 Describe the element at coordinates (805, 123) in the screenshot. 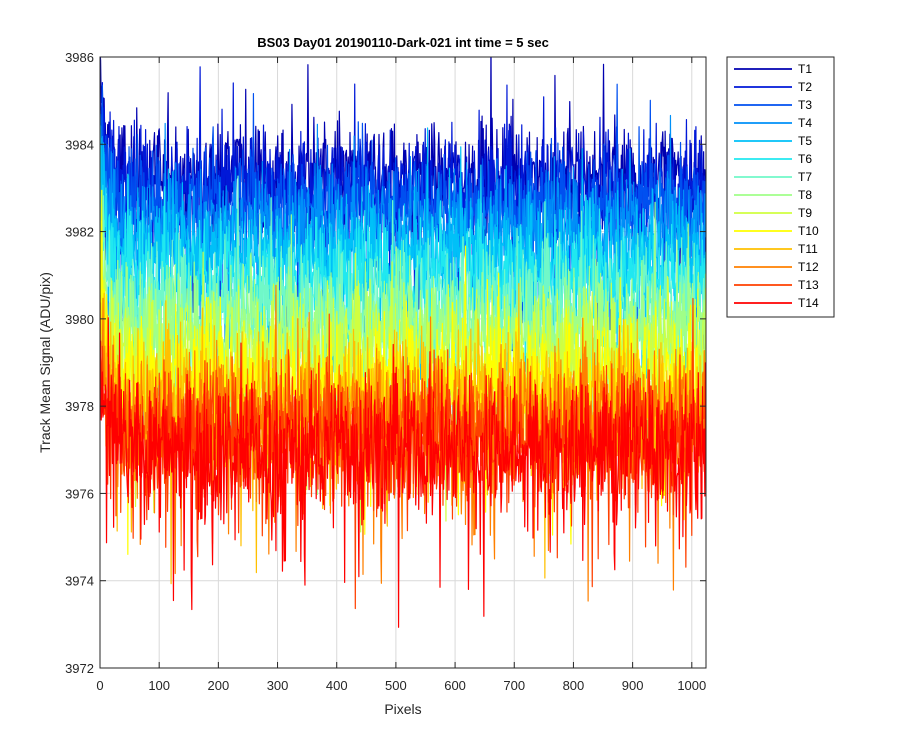

I see `legend-label: T4` at that location.